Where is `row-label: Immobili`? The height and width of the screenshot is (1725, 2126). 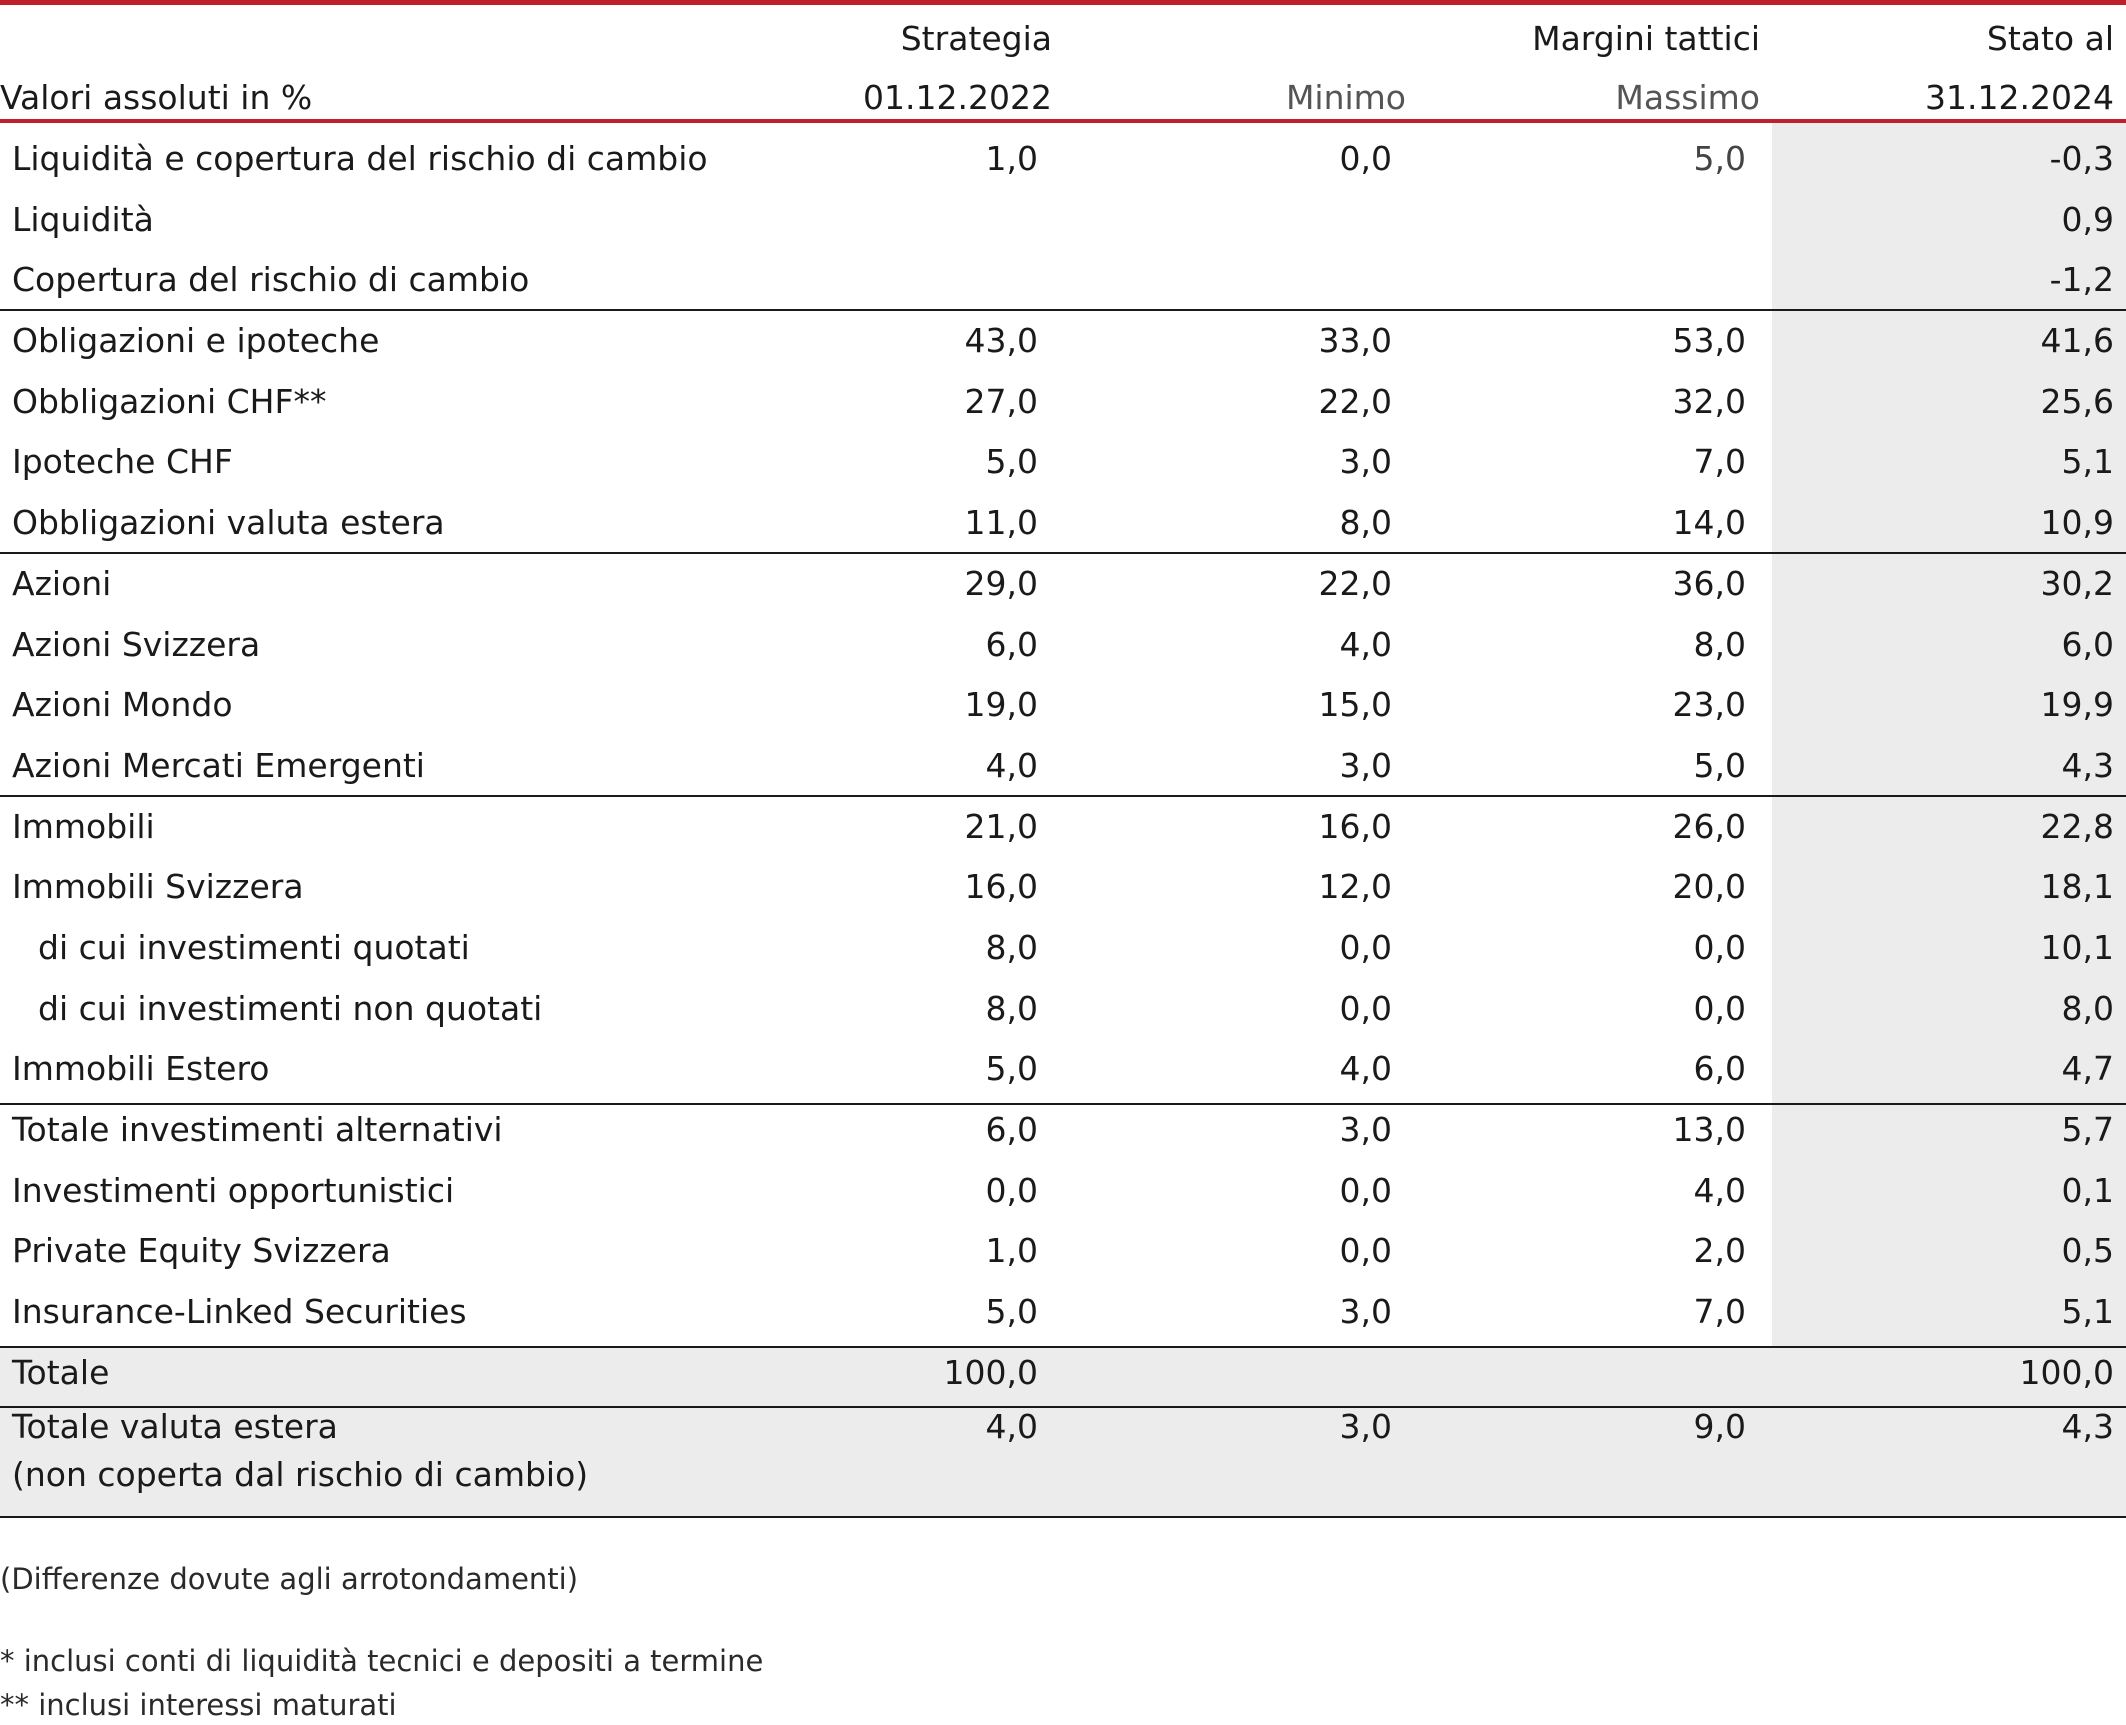
row-label: Immobili is located at coordinates (83, 826).